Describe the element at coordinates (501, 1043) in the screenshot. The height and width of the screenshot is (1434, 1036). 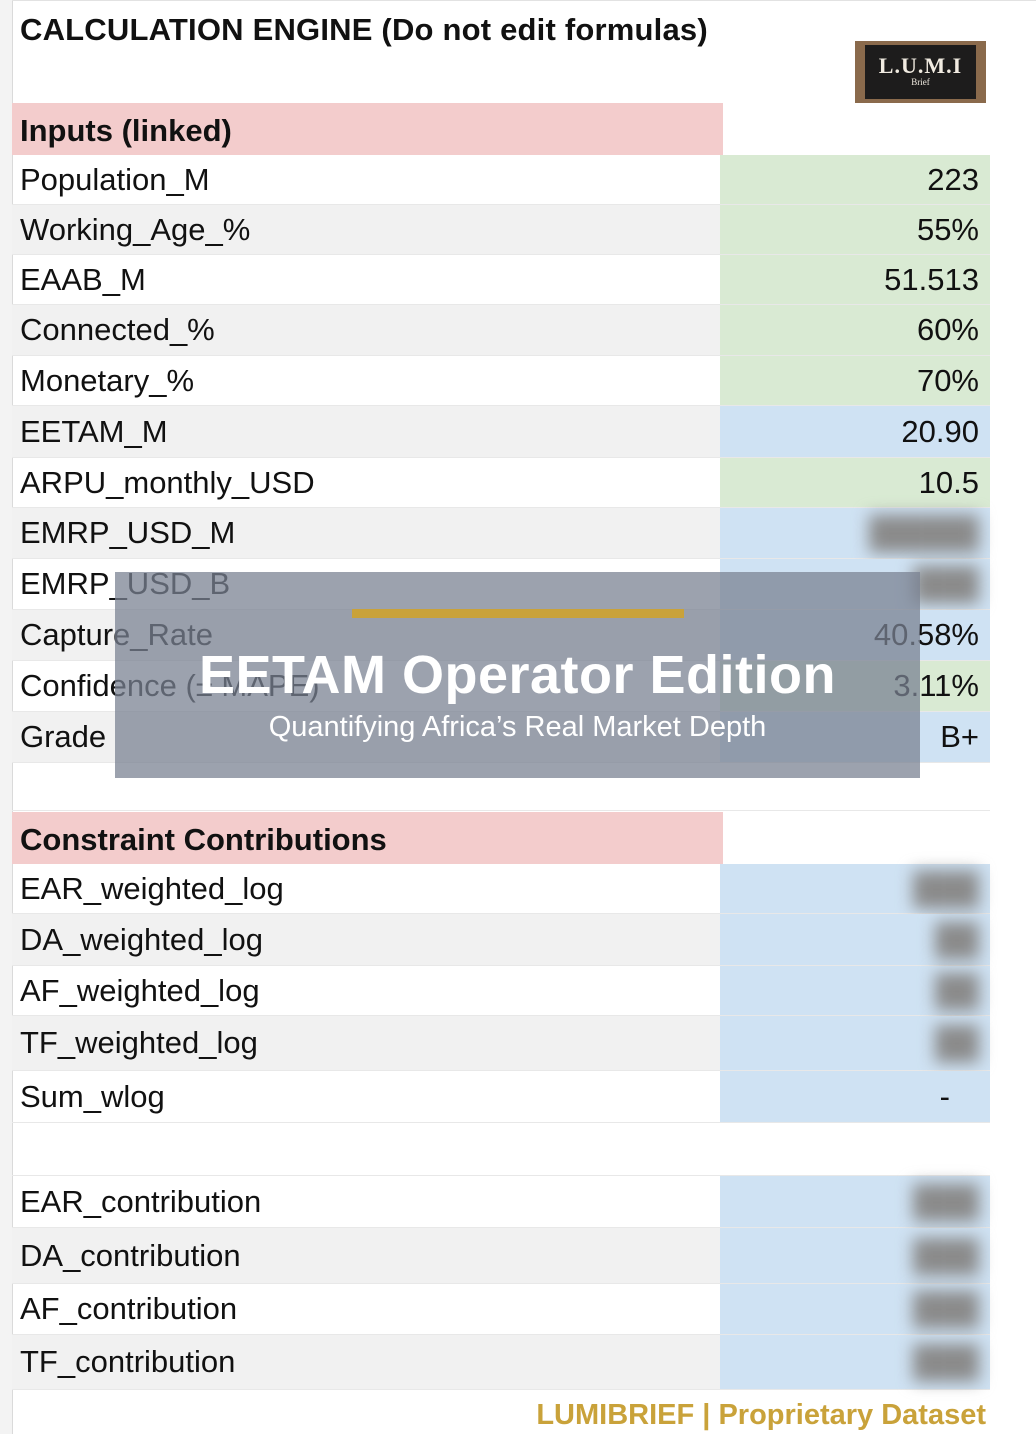
I see `constraint-row: TF_weighted_log ██` at that location.